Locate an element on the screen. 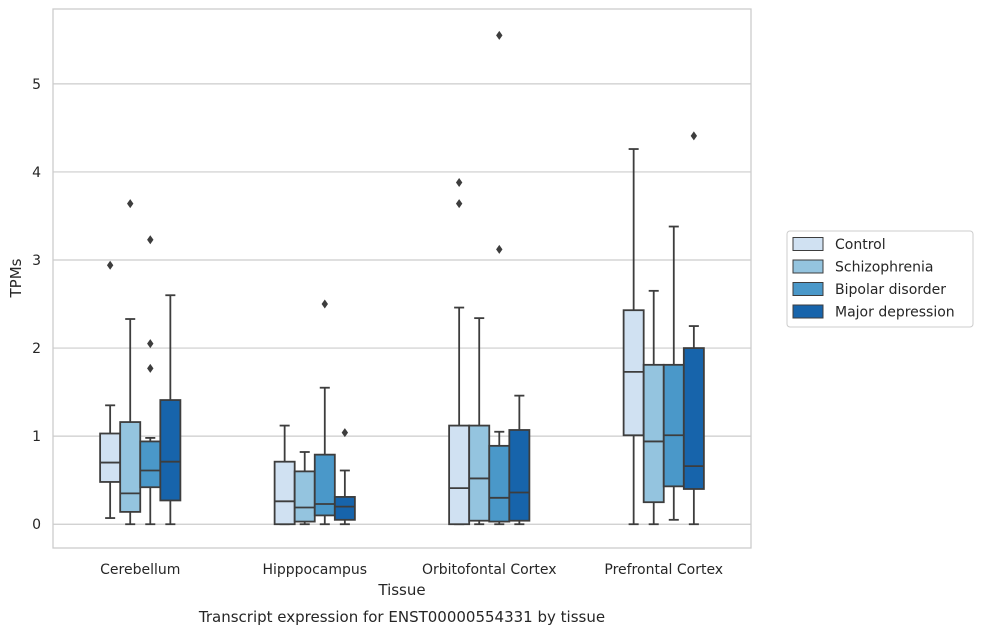  y-tick-label: 4 is located at coordinates (36, 173).